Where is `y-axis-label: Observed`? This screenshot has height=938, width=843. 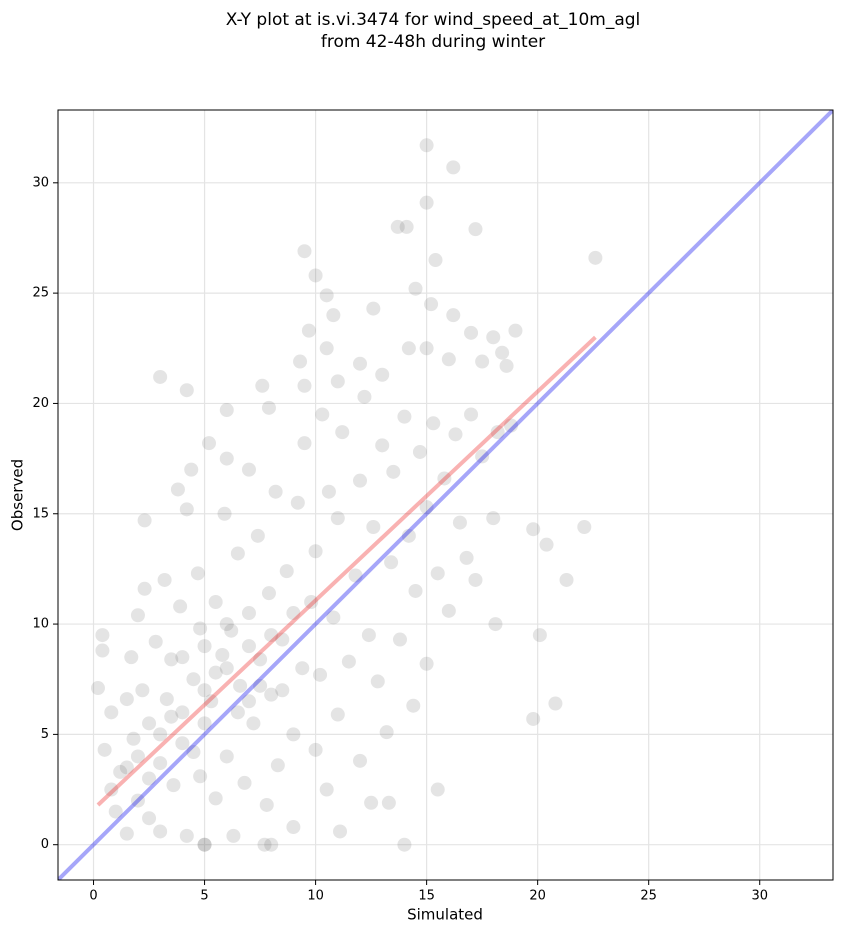
y-axis-label: Observed is located at coordinates (18, 495).